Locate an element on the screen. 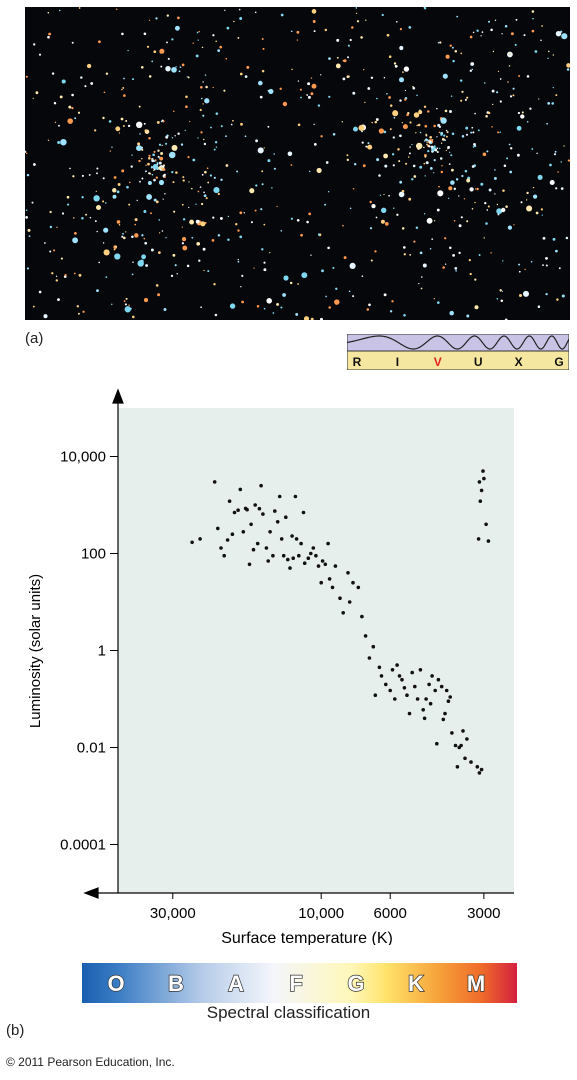 This screenshot has height=1080, width=577. x-tick-label: 30,000 is located at coordinates (173, 913).